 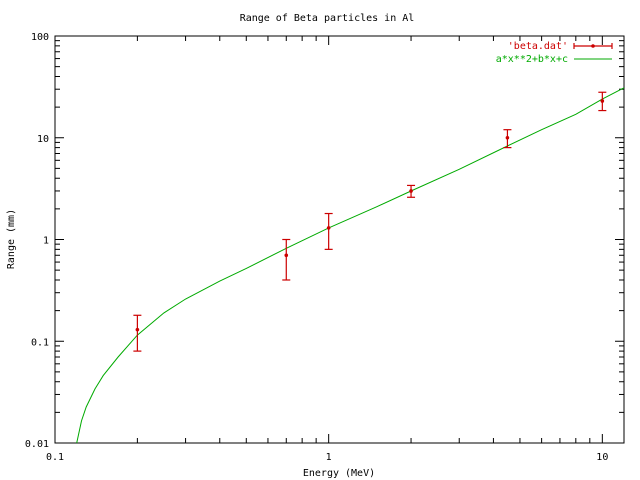 What do you see at coordinates (55, 457) in the screenshot?
I see `x-tick-label: 0.1` at bounding box center [55, 457].